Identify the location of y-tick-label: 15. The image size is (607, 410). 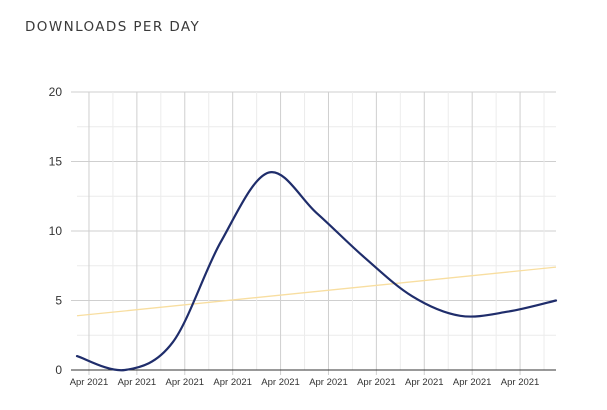
(56, 162).